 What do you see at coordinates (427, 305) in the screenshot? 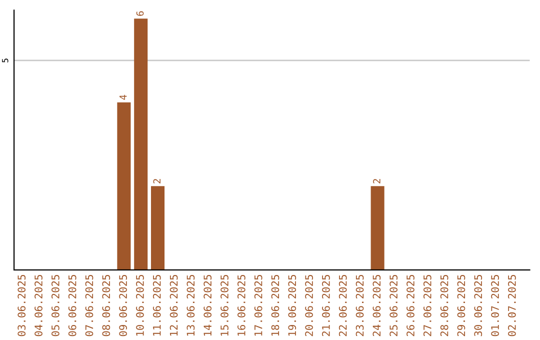
I see `x-tick-label: 27.06.2025` at bounding box center [427, 305].